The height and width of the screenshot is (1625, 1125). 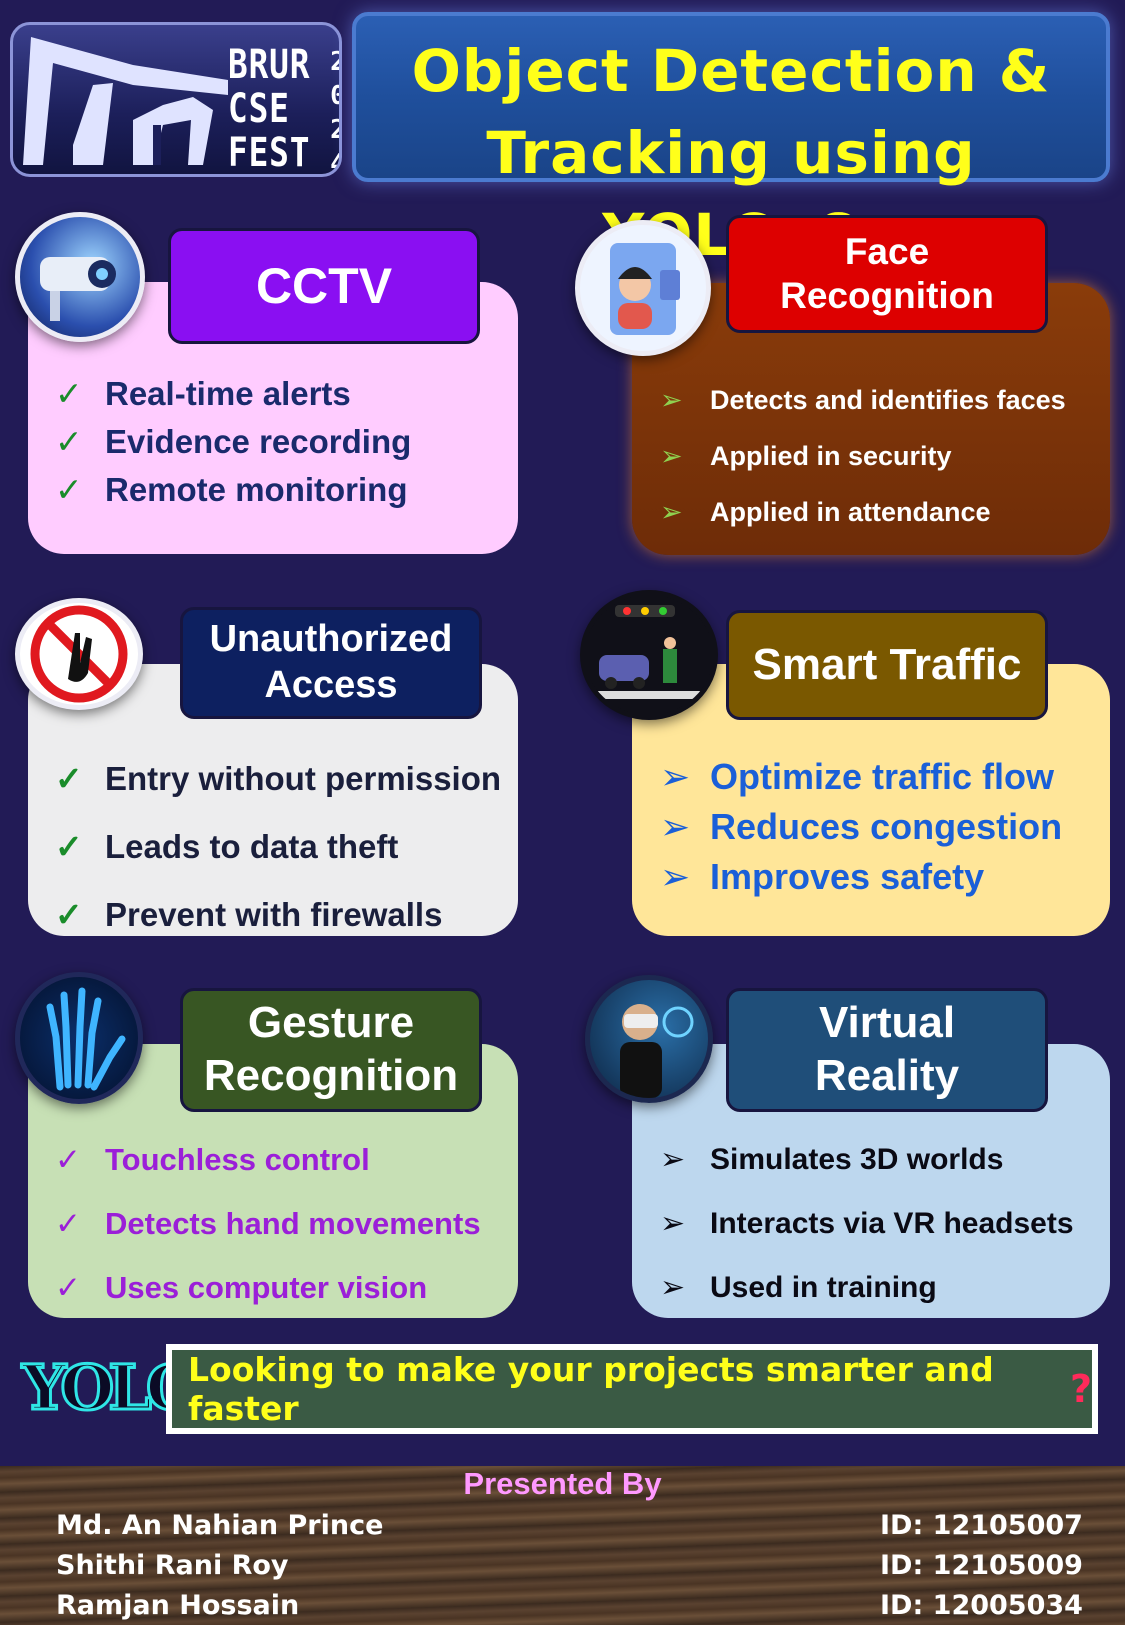 I want to click on presented-by-heading: Presented By, so click(x=562, y=1483).